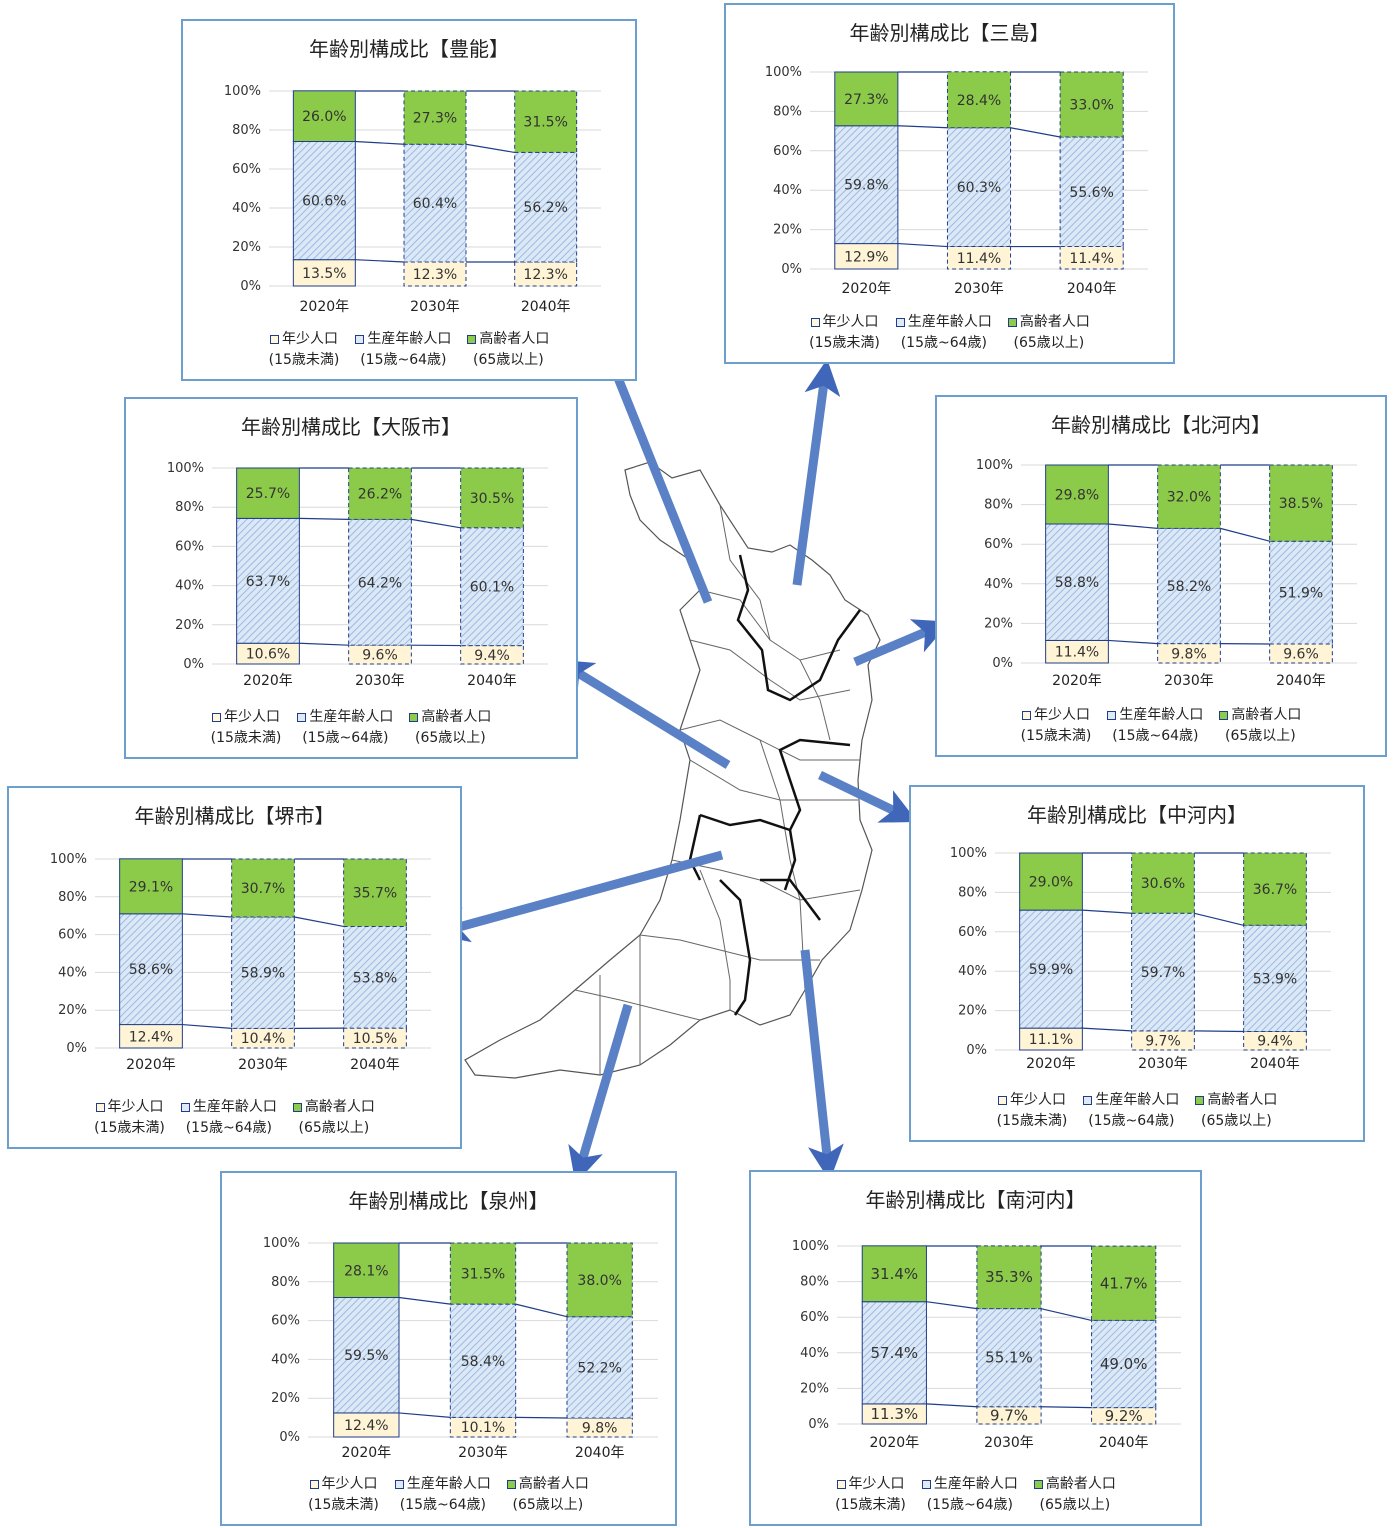 The image size is (1394, 1528). Describe the element at coordinates (1077, 496) in the screenshot. I see `bar-value-label: 29.8%` at that location.